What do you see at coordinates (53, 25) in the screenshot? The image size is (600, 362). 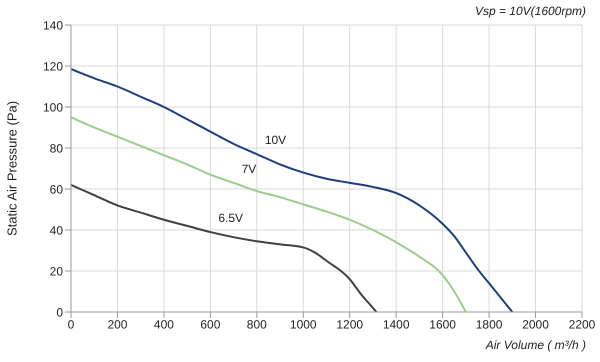 I see `y-tick-label: 140` at bounding box center [53, 25].